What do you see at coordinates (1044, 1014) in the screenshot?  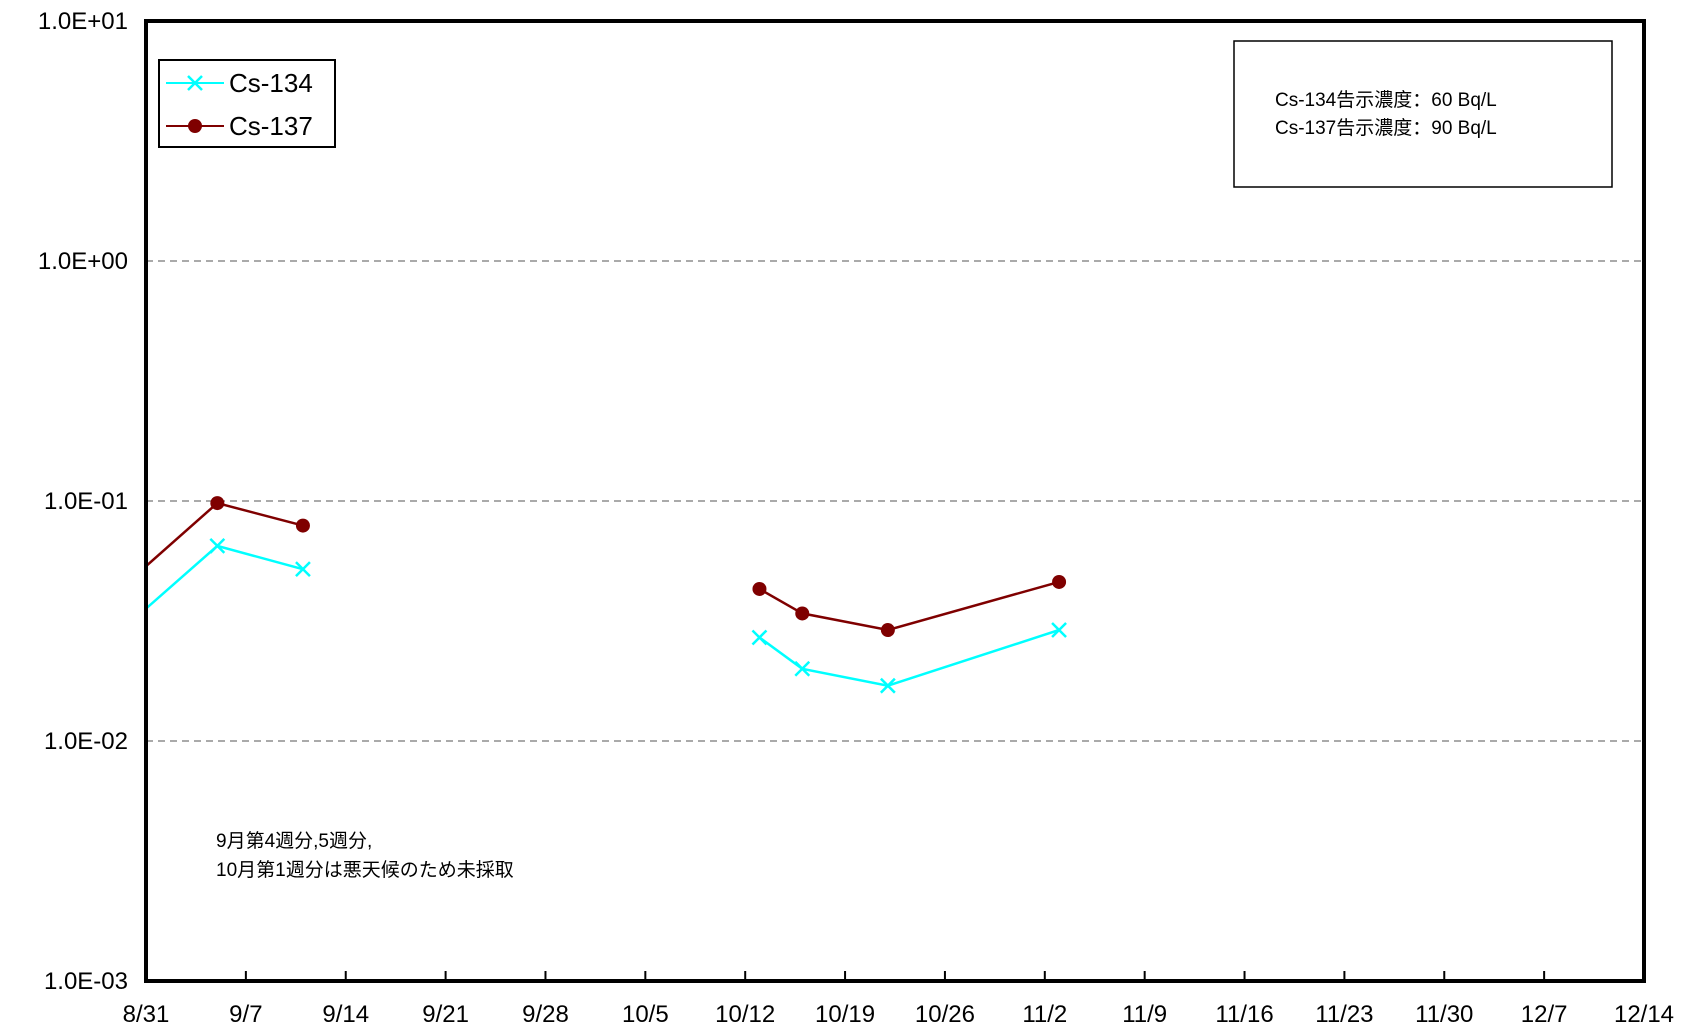 I see `x-tick-label: 11/2` at bounding box center [1044, 1014].